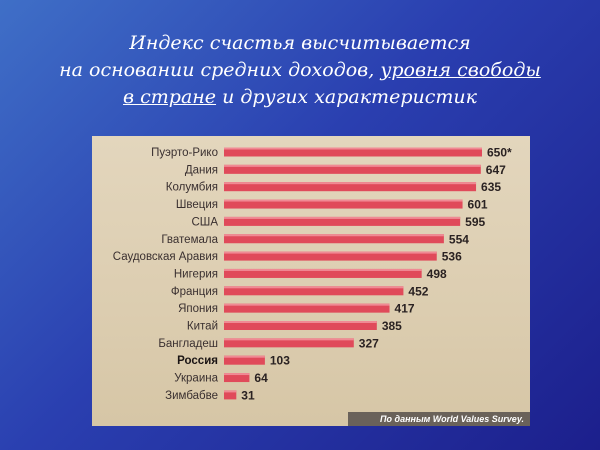 The height and width of the screenshot is (450, 600). What do you see at coordinates (204, 222) in the screenshot?
I see `category-label: США` at bounding box center [204, 222].